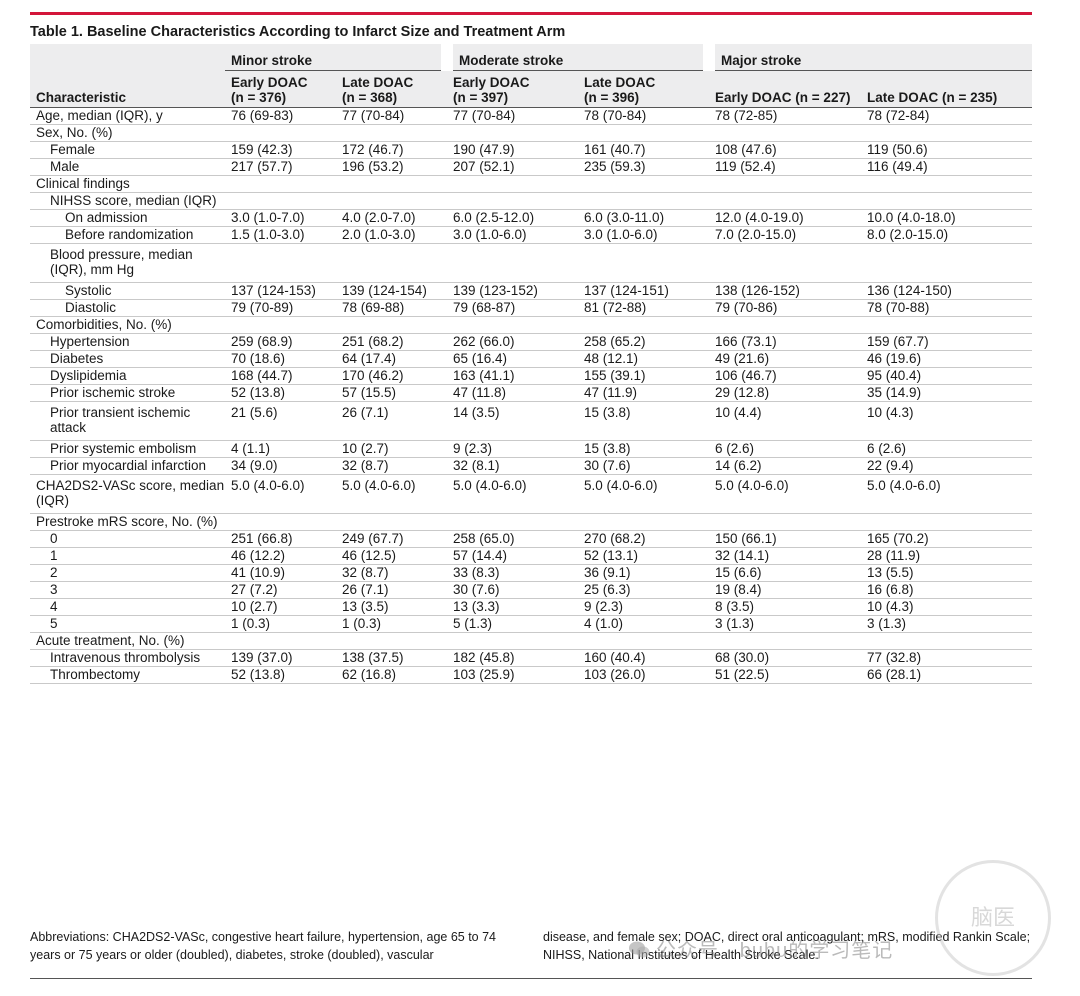 Image resolution: width=1080 pixels, height=996 pixels. Describe the element at coordinates (947, 539) in the screenshot. I see `table-cell: 165 (70.2)` at that location.